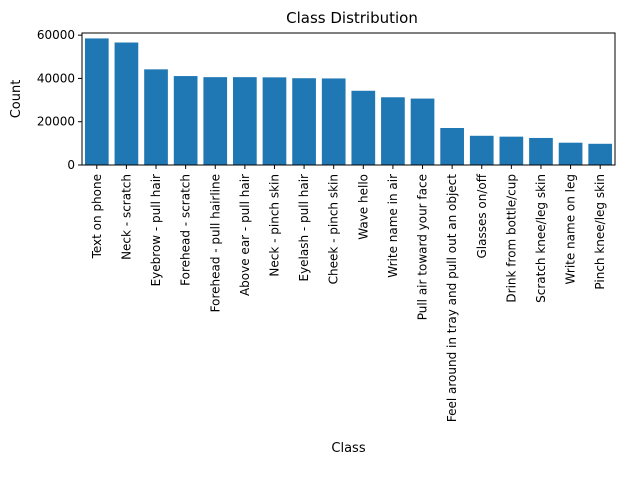 The image size is (630, 496). Describe the element at coordinates (186, 230) in the screenshot. I see `x-tick-label-3: Forehead - scratch` at that location.